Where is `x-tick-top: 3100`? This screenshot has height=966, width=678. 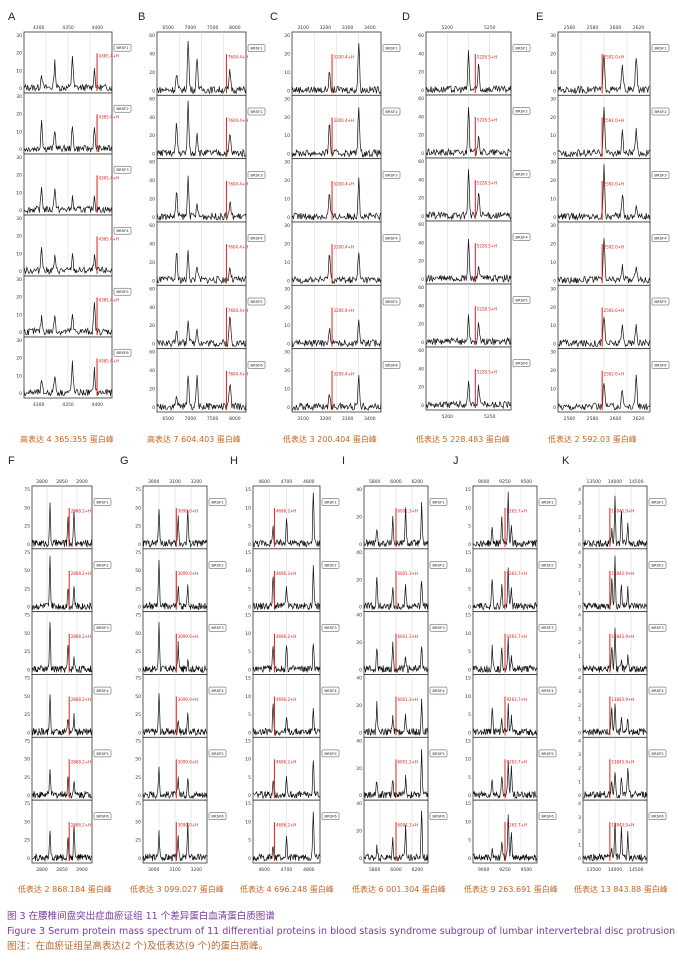 x-tick-top: 3100 is located at coordinates (303, 28).